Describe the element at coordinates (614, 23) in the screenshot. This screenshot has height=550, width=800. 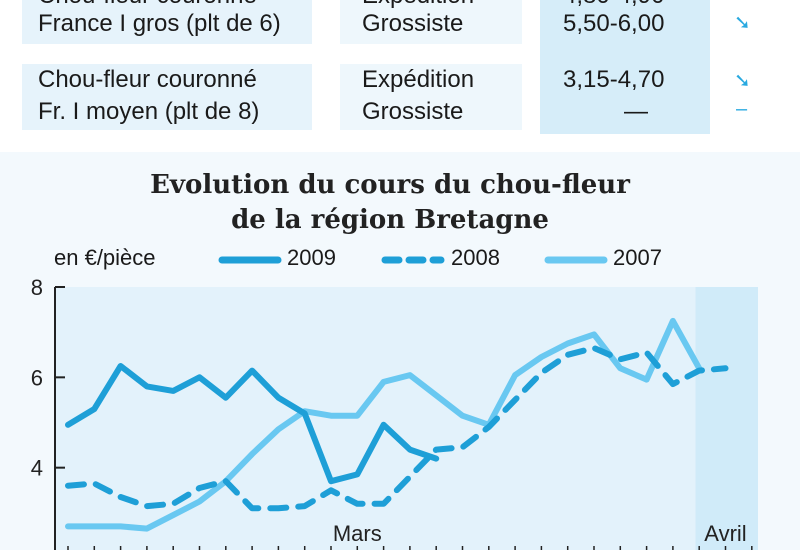
I see `price-line-2: 5,50-6,00` at that location.